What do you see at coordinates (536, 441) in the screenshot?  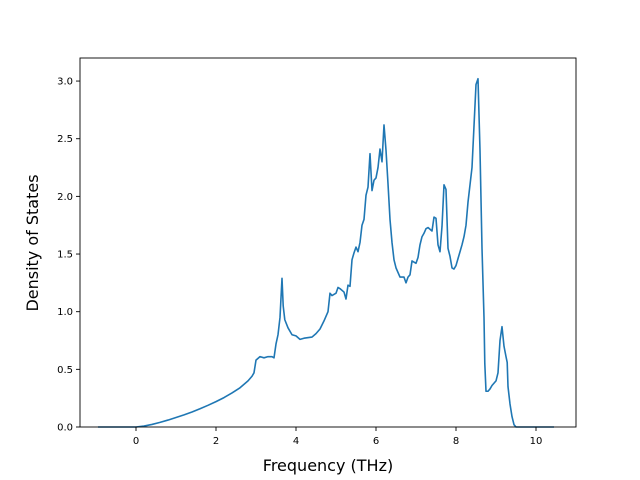 I see `x-tick-label: 10` at bounding box center [536, 441].